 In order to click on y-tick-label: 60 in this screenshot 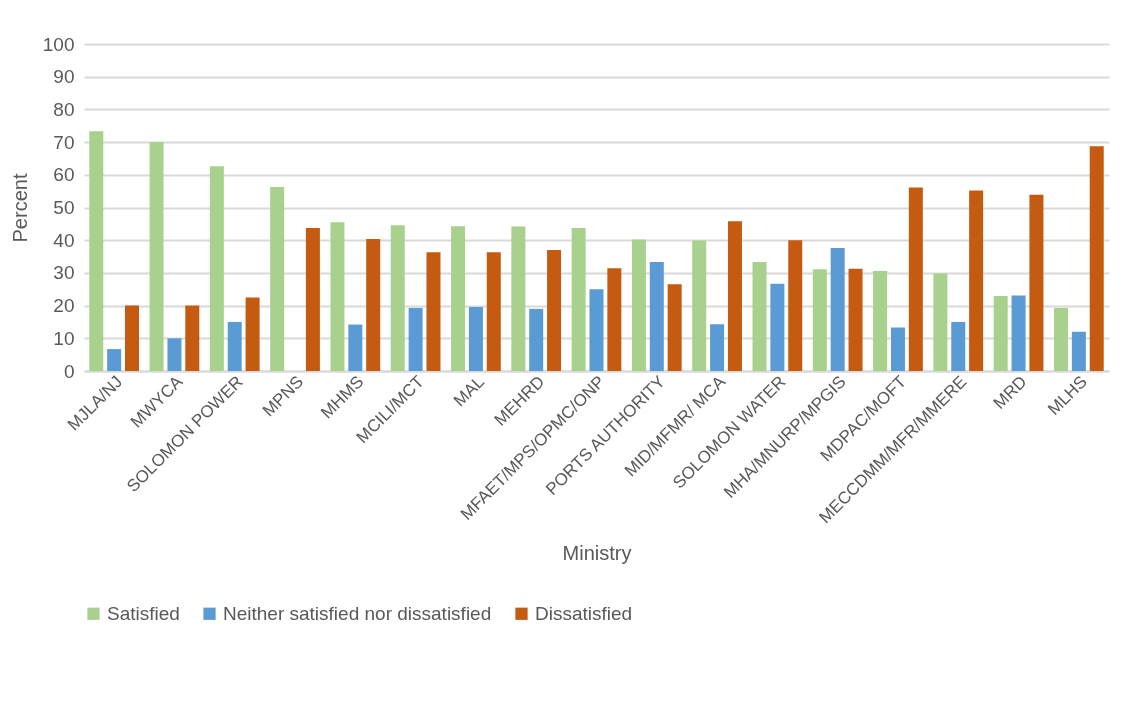, I will do `click(64, 175)`.